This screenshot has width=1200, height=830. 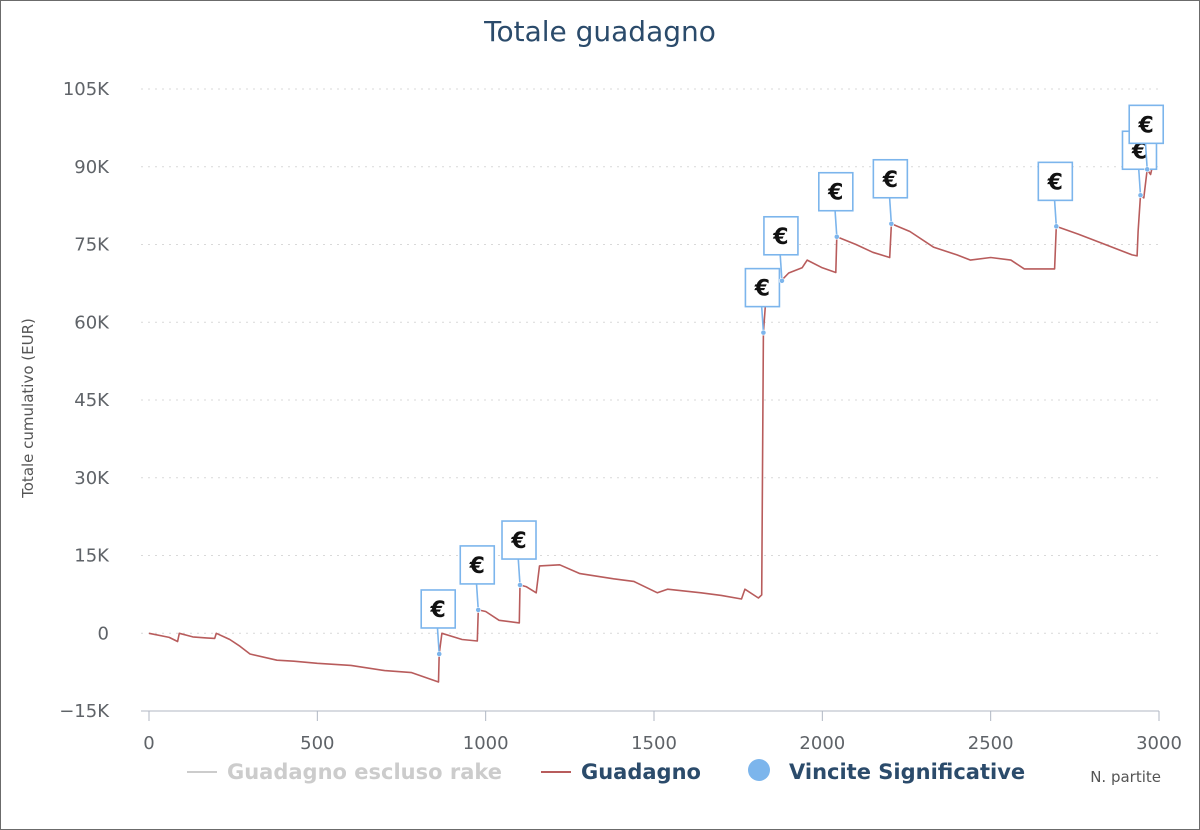 I want to click on y-tick-label: 105K, so click(x=86, y=89).